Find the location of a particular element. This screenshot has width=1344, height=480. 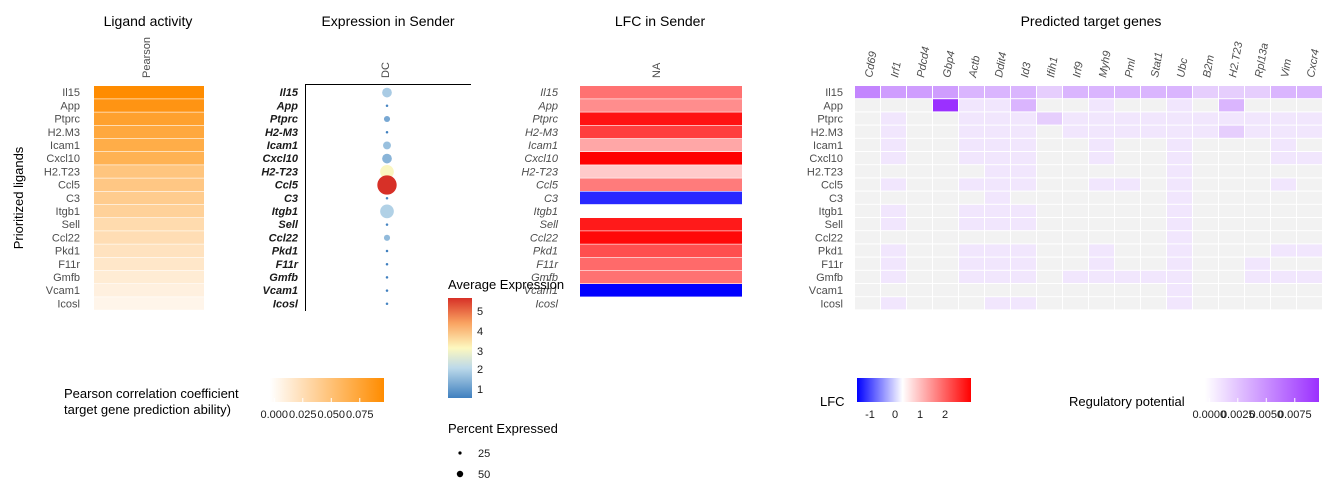

activity-cell-Ccl5 is located at coordinates (149, 184).